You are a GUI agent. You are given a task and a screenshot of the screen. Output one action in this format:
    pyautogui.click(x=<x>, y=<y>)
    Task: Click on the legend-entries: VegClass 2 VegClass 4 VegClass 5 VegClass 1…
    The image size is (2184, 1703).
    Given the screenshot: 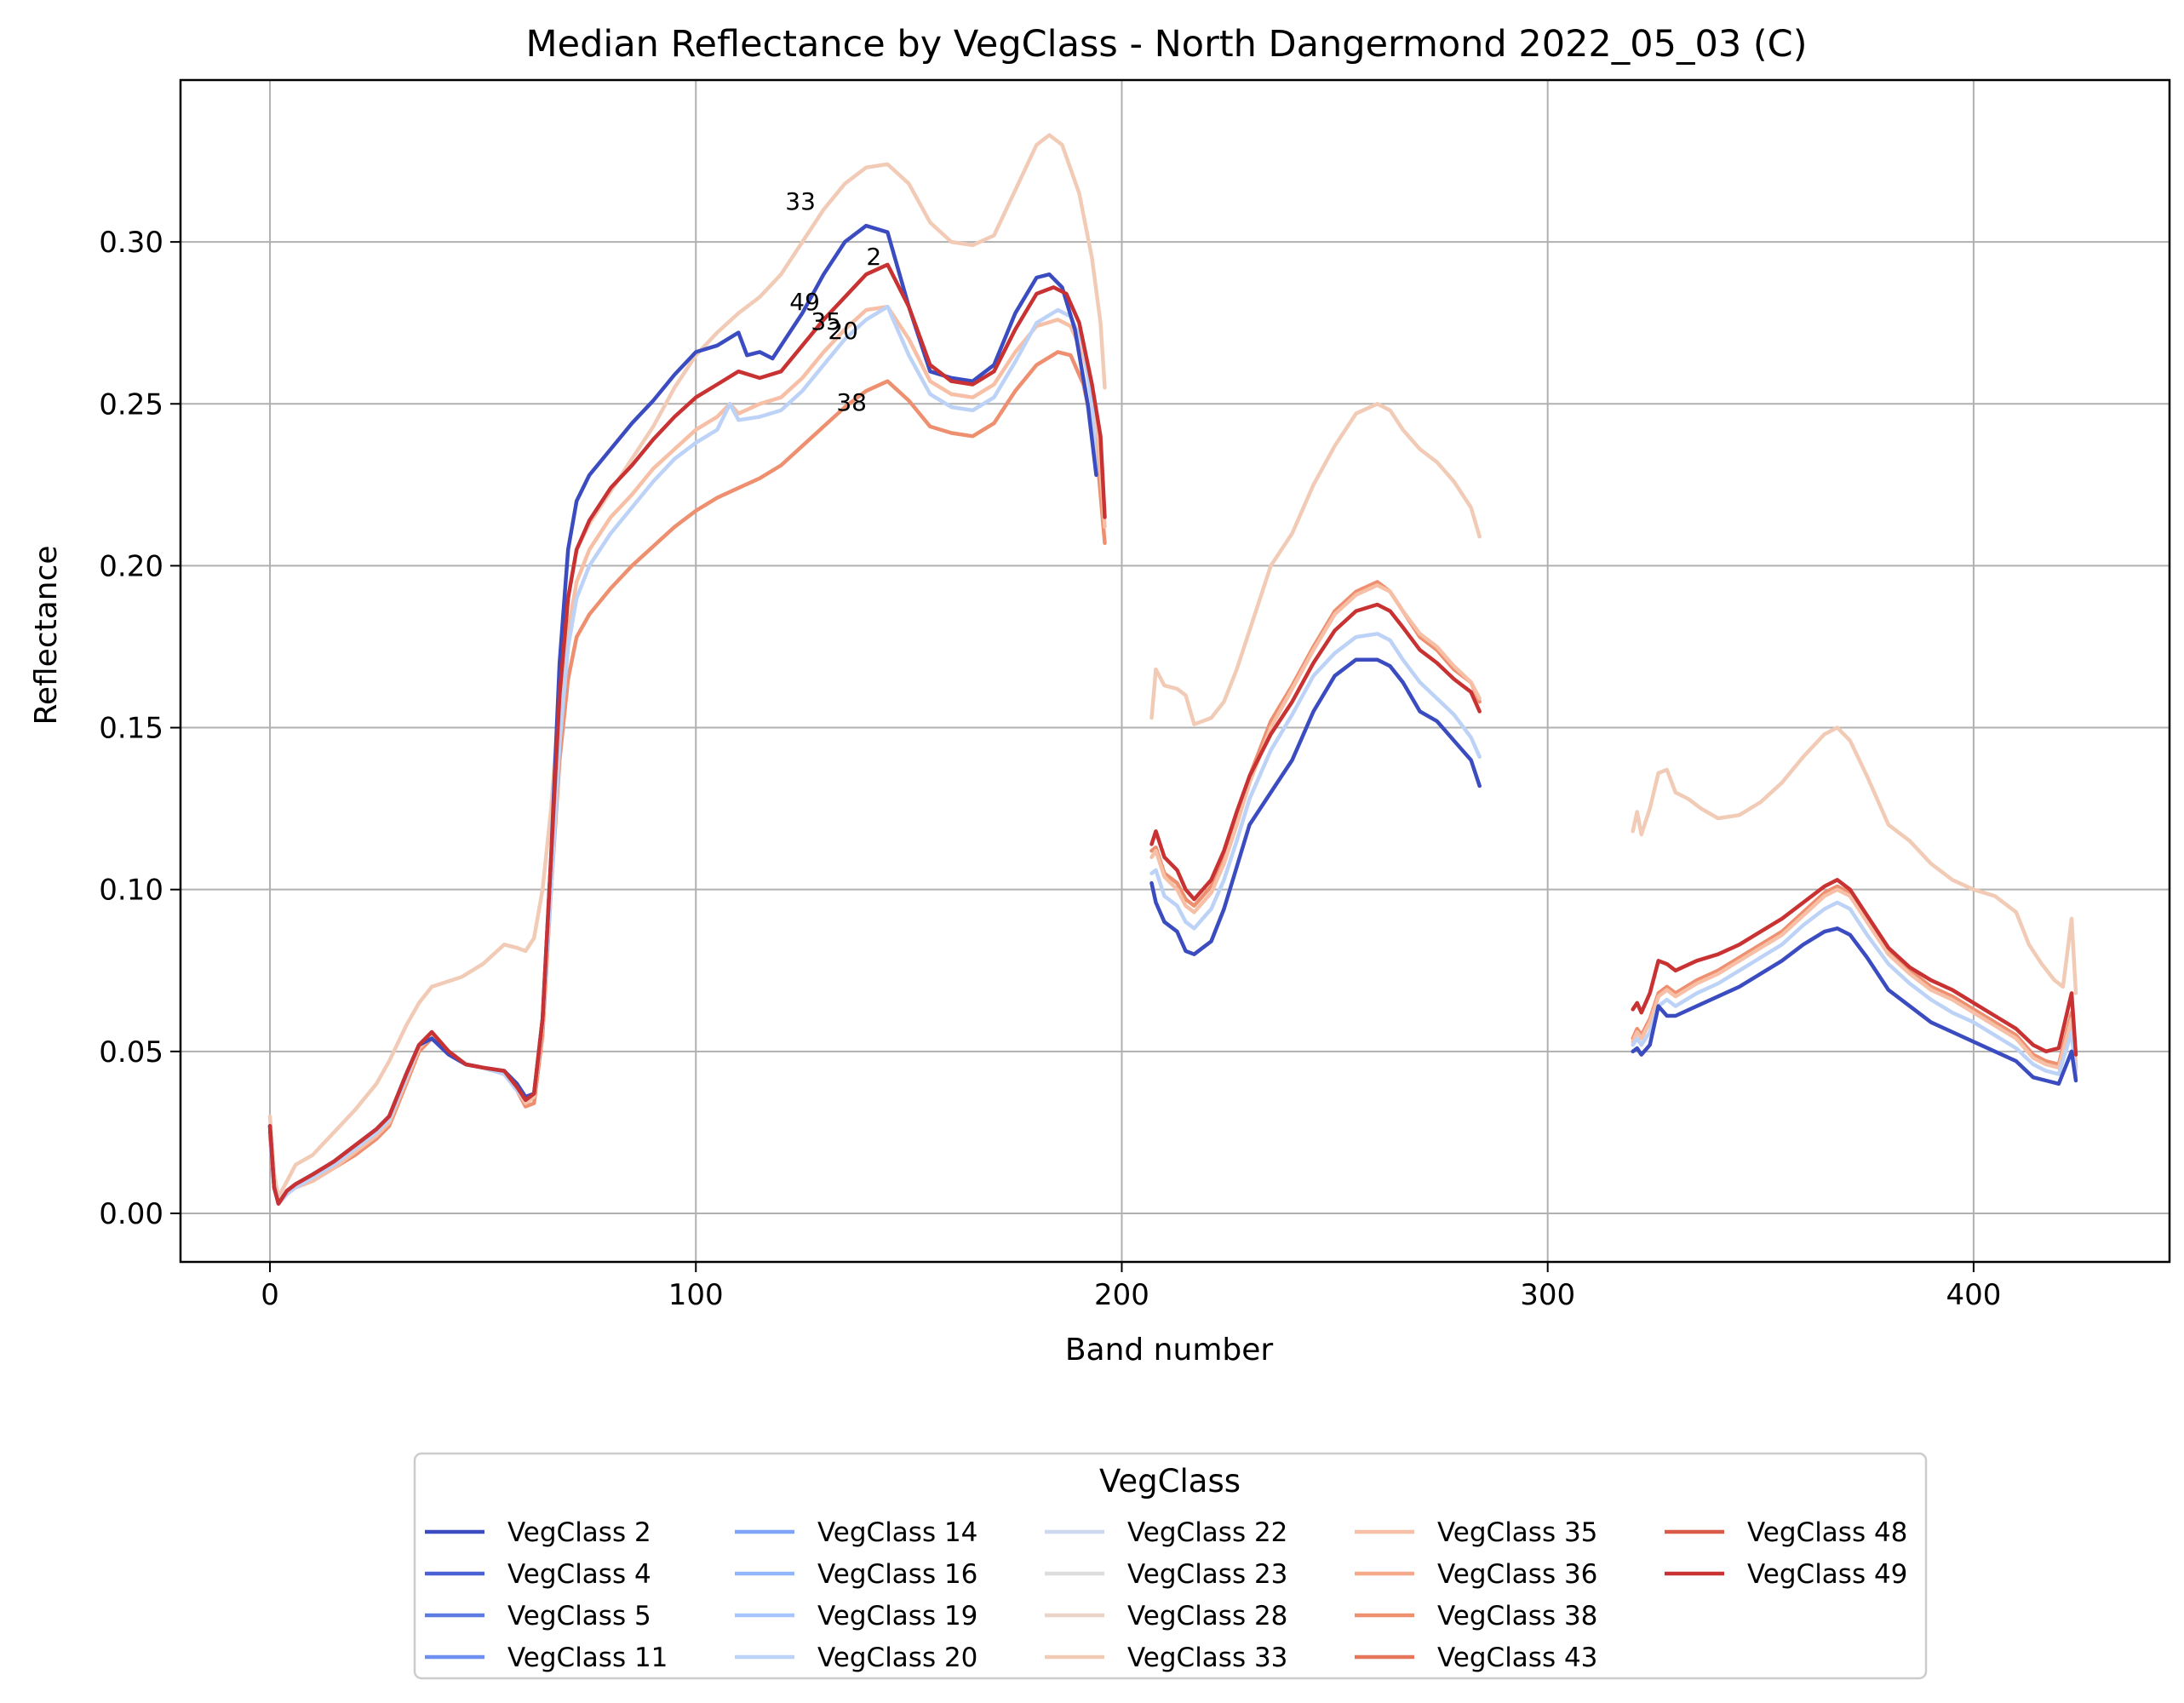 What is the action you would take?
    pyautogui.click(x=1166, y=1595)
    